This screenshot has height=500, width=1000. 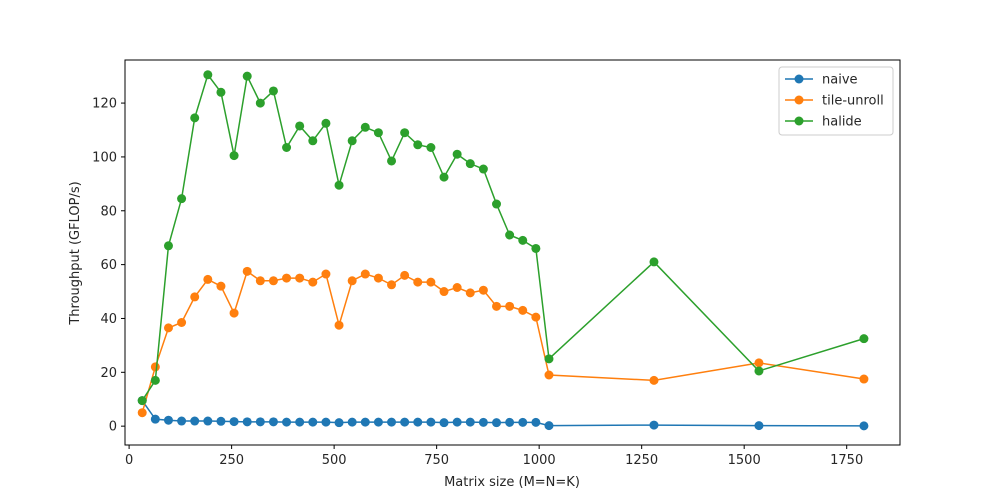 I want to click on x-tick-label: 1500, so click(x=744, y=460).